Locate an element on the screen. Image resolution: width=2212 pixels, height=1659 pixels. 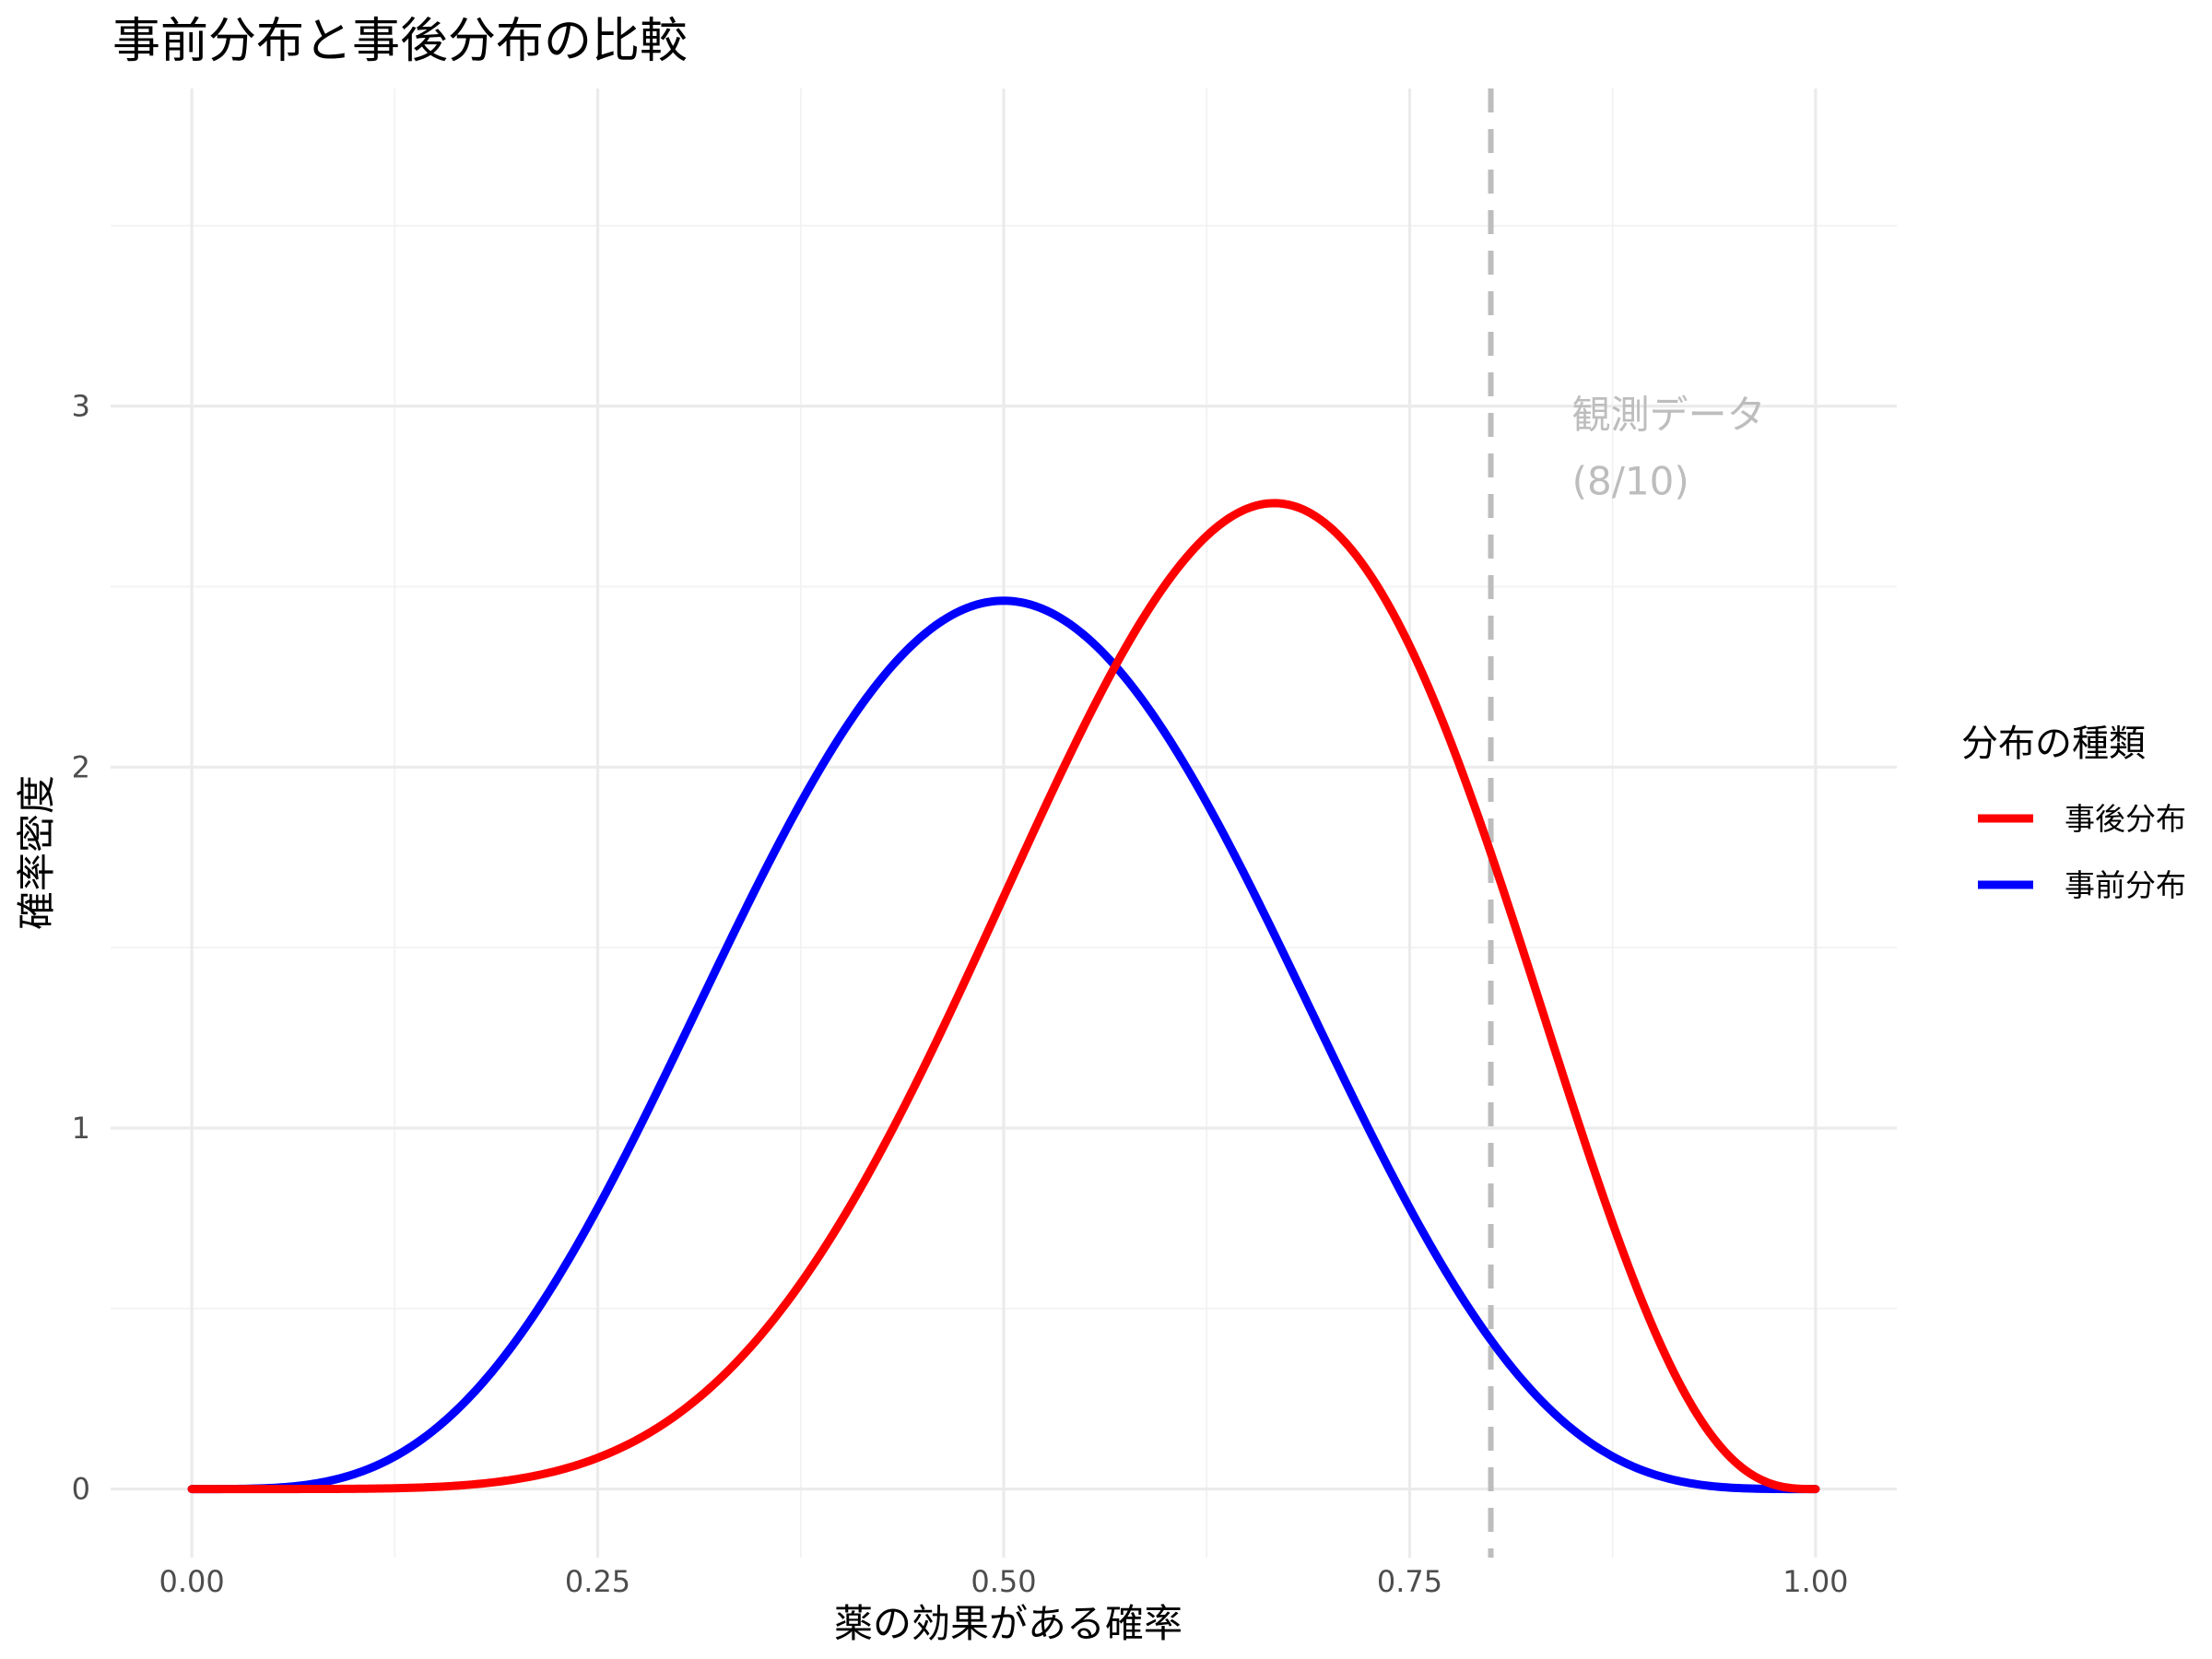
observed-data-label: (8/10) is located at coordinates (1630, 481).